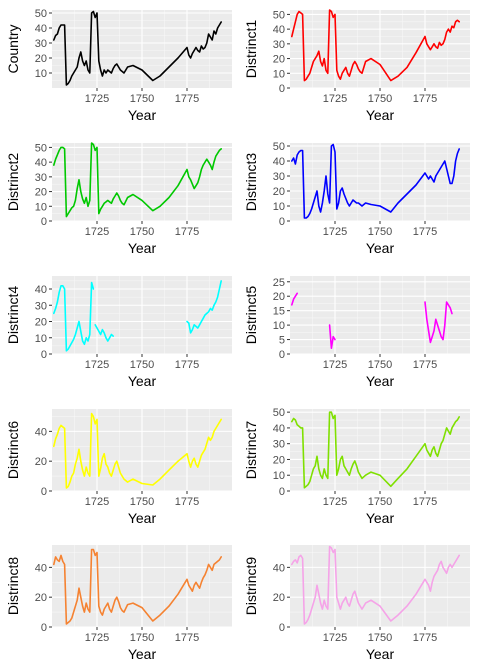  I want to click on panel-1: 1725 1750 1775 0 10 20 30 40 50 Year Distrinct1, so click(356, 66).